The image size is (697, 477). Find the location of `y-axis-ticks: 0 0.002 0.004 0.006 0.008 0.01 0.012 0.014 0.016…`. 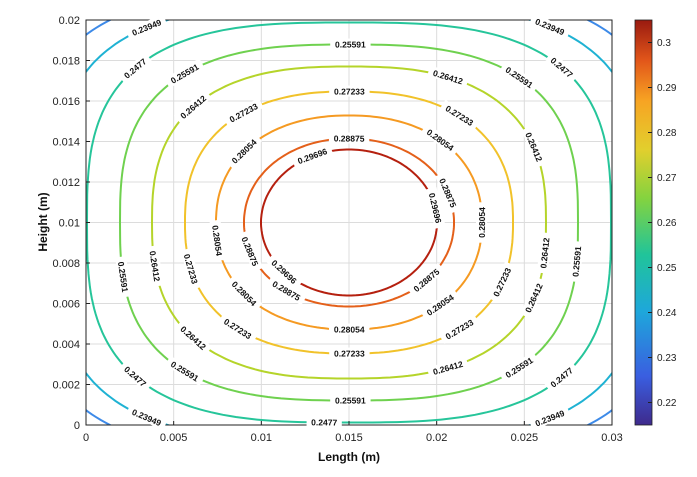

y-axis-ticks: 0 0.002 0.004 0.006 0.008 0.01 0.012 0.014 0.016… is located at coordinates (71, 223).